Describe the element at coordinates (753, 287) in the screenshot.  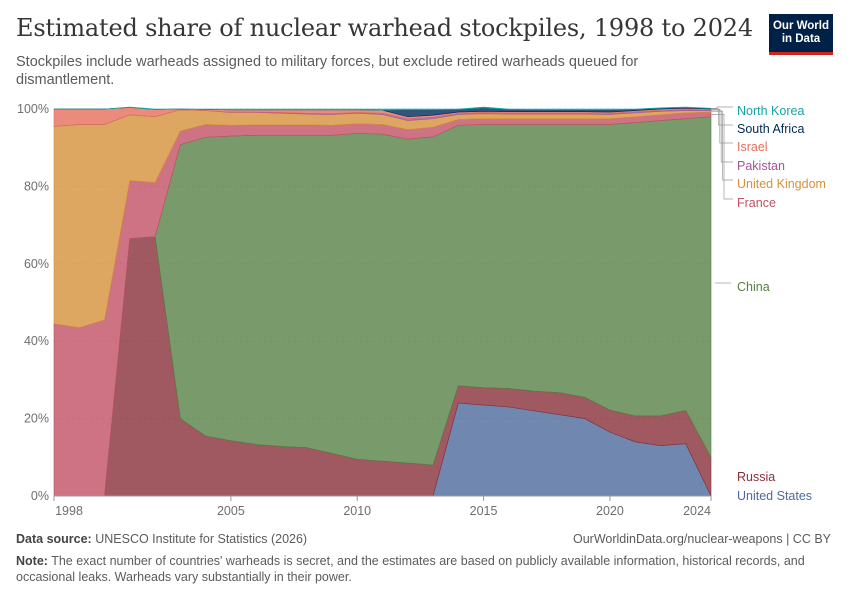
I see `legend-label-china: China` at that location.